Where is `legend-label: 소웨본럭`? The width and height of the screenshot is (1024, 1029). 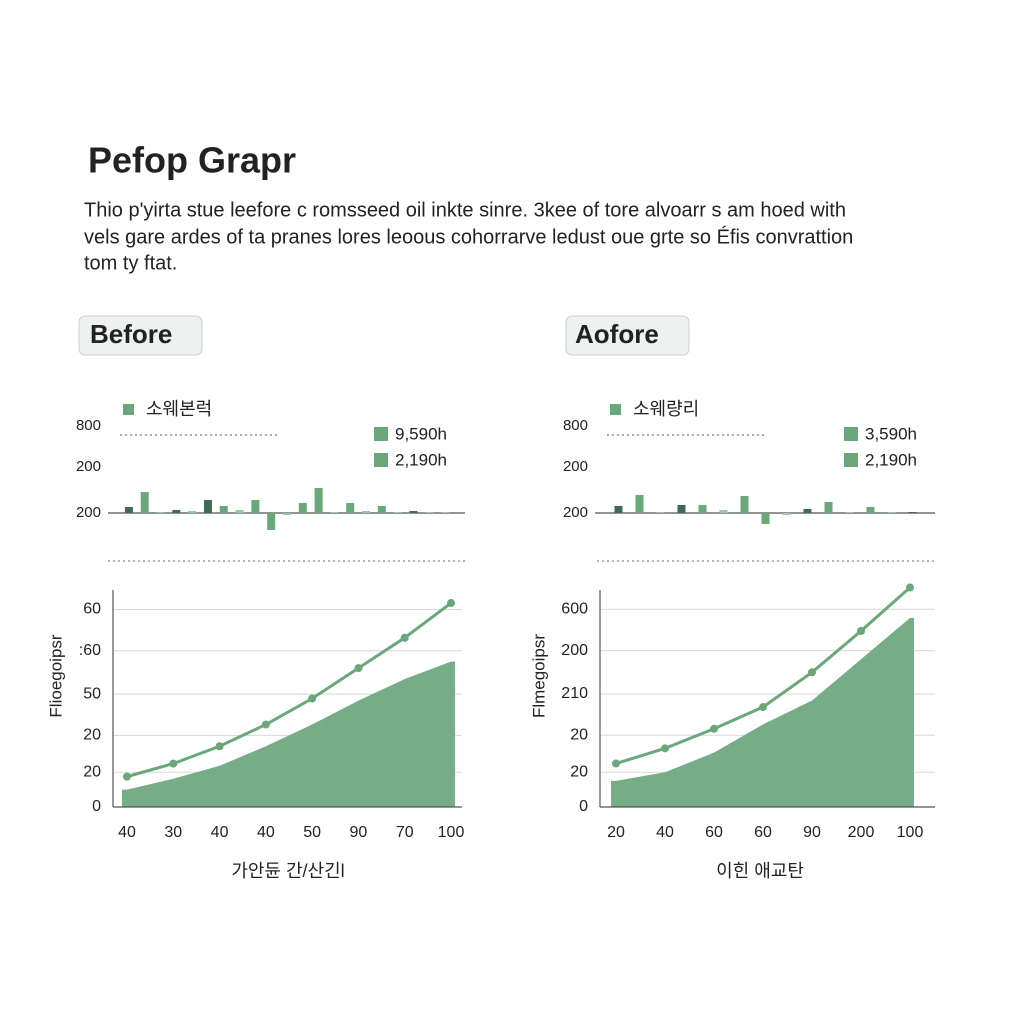
legend-label: 소웨본럭 is located at coordinates (179, 409).